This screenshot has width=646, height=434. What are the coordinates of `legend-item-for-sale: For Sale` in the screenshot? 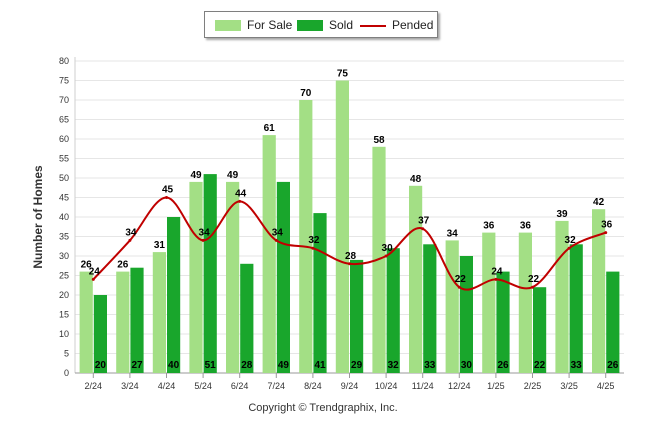 It's located at (253, 25).